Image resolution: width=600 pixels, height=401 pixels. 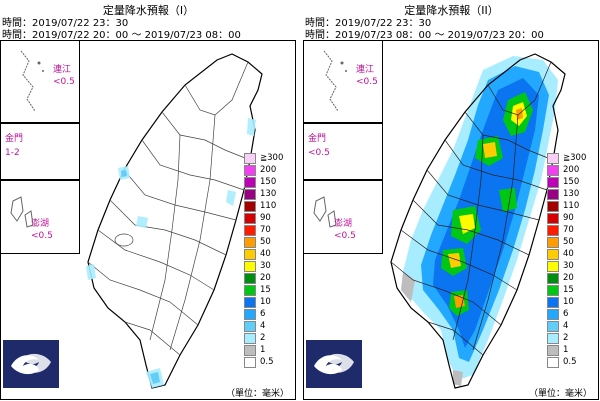 What do you see at coordinates (263, 314) in the screenshot?
I see `legend-label: 6` at bounding box center [263, 314].